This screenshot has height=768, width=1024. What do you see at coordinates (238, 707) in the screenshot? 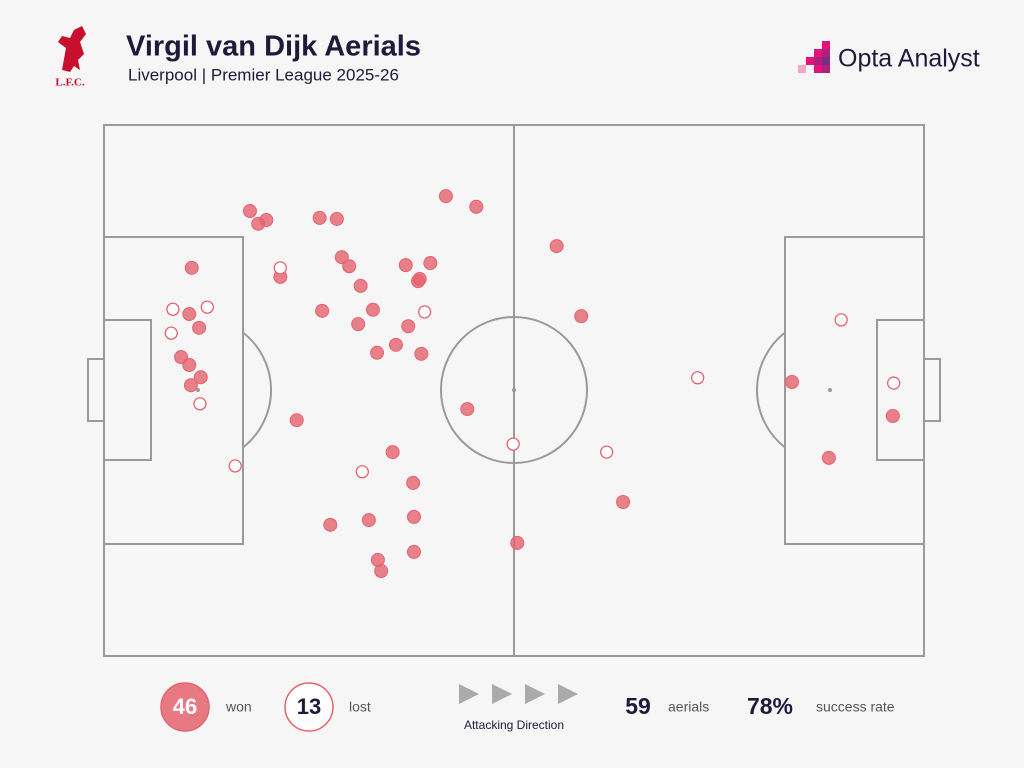
I see `stat-label: won` at bounding box center [238, 707].